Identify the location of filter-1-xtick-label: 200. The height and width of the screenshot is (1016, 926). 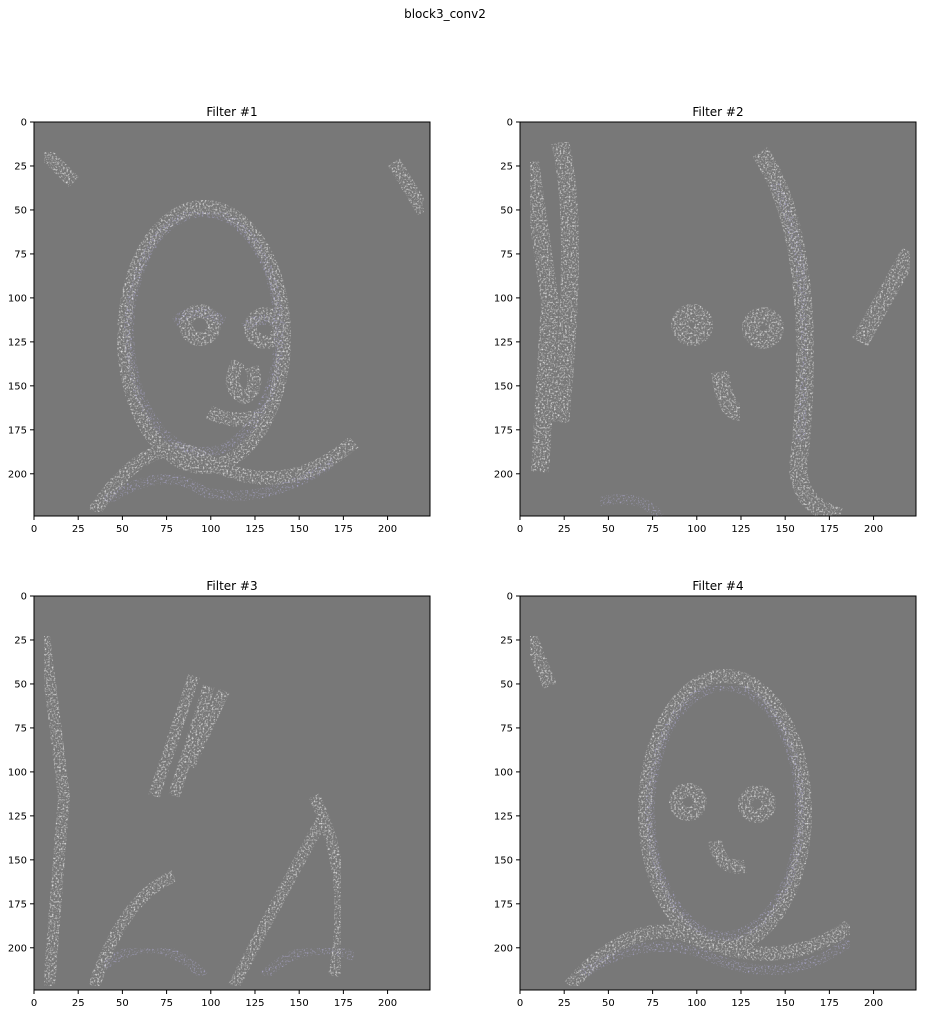
(387, 529).